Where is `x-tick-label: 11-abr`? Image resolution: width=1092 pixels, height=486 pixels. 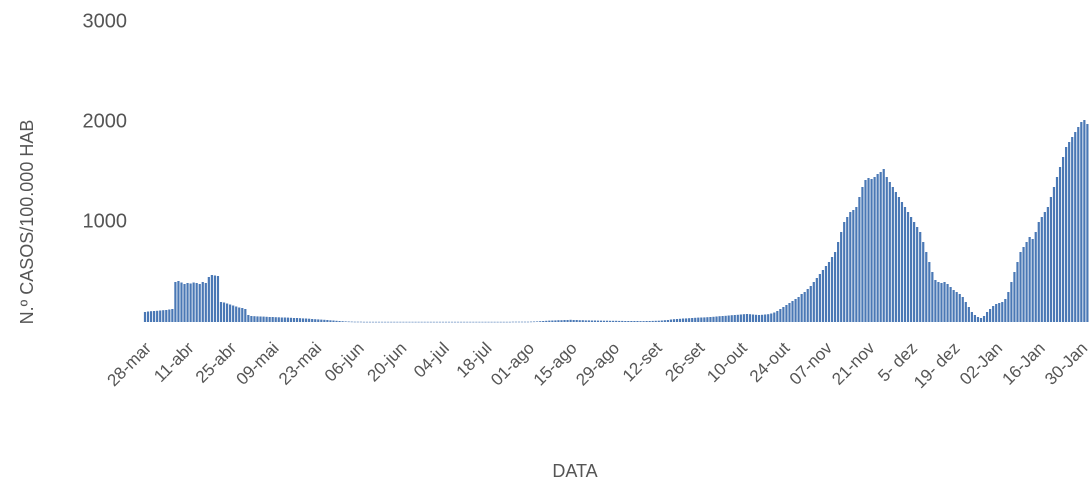
x-tick-label: 11-abr is located at coordinates (174, 362).